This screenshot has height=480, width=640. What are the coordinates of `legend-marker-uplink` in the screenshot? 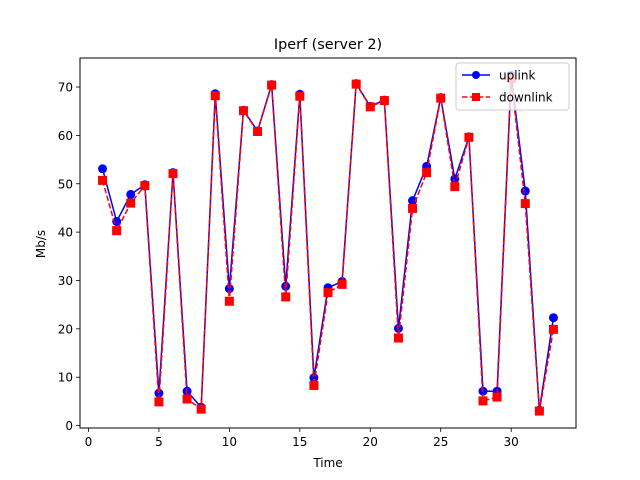 It's located at (476, 75).